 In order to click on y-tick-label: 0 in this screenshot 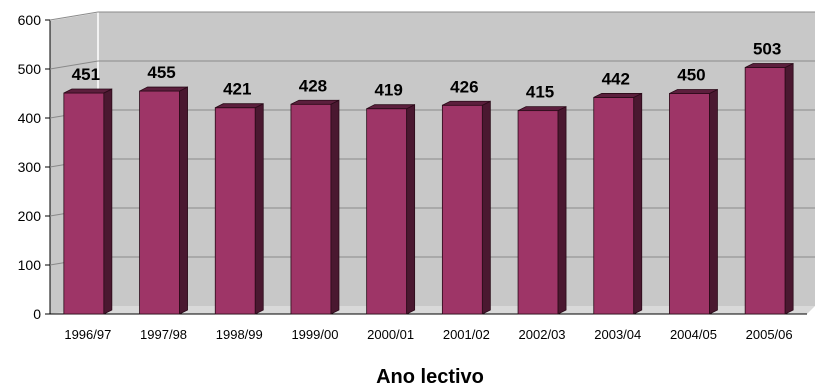, I will do `click(37, 314)`.